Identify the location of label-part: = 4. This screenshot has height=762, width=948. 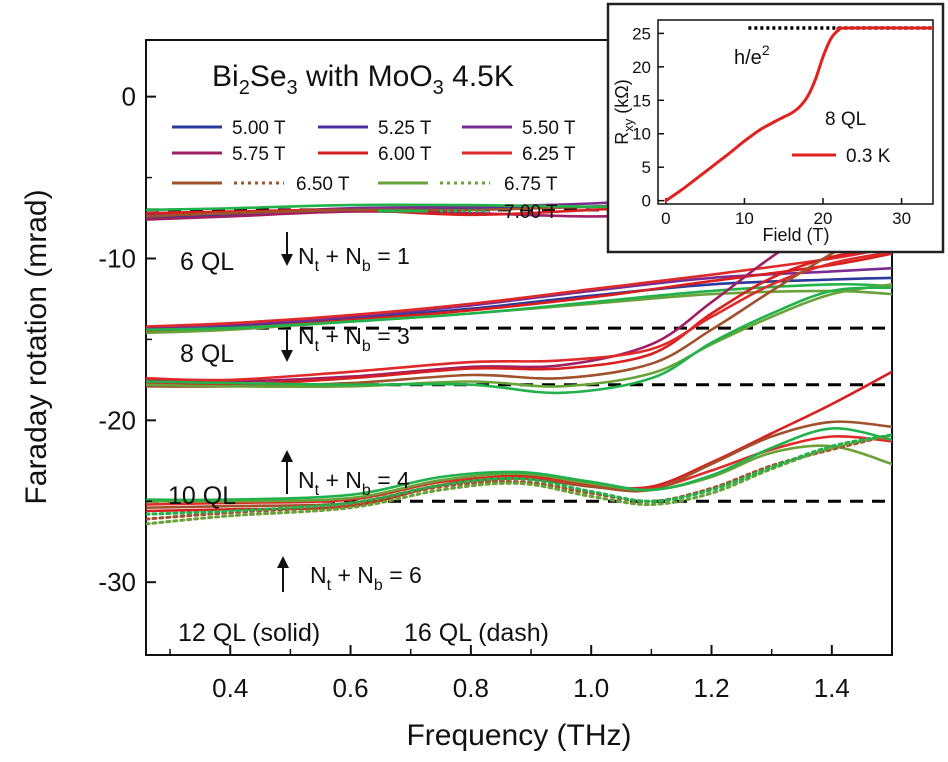
(390, 480).